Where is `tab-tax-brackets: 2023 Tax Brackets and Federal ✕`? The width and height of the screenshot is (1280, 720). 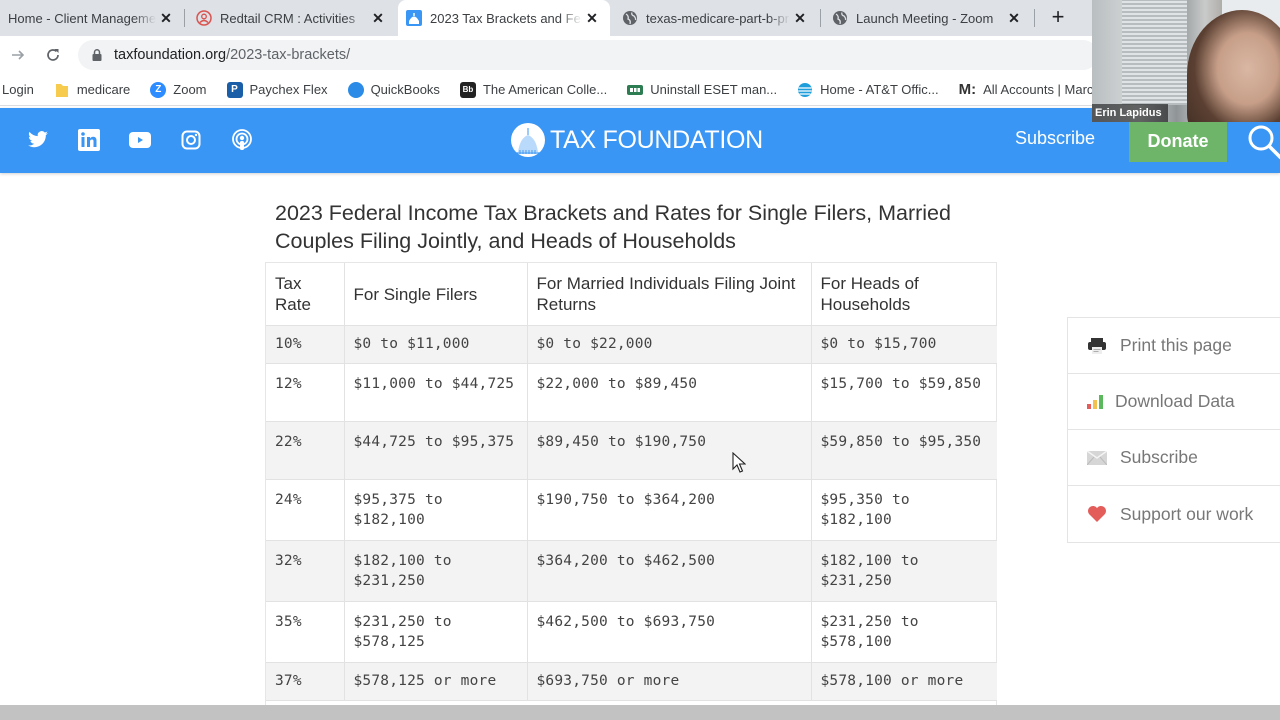
tab-tax-brackets: 2023 Tax Brackets and Federal ✕ is located at coordinates (504, 18).